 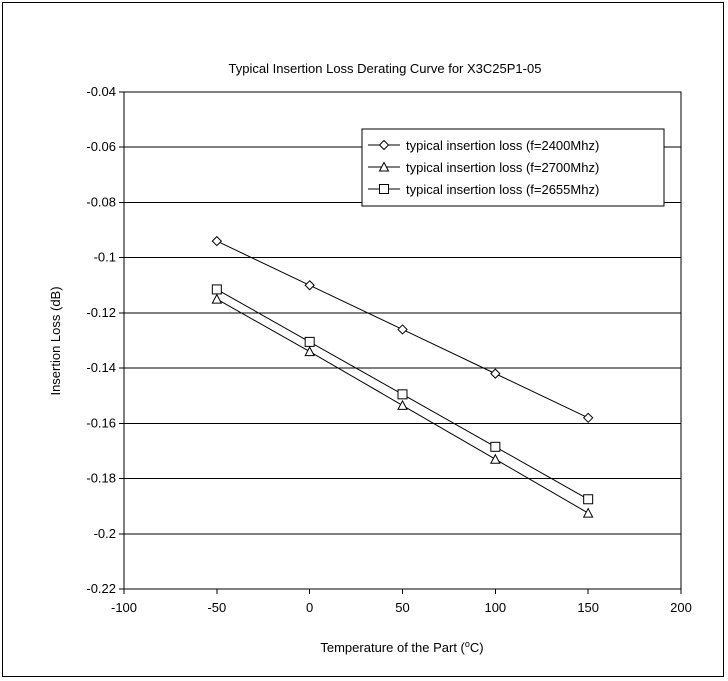 What do you see at coordinates (402, 607) in the screenshot?
I see `x-tick-label: 50` at bounding box center [402, 607].